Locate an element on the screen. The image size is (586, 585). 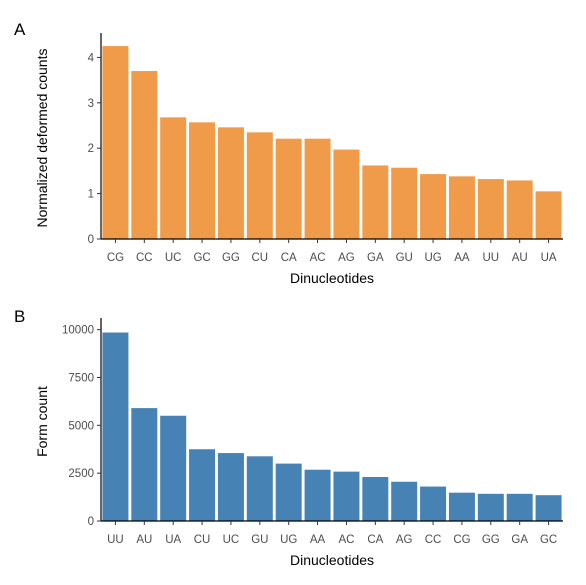
panel-a-bar-ac is located at coordinates (317, 188).